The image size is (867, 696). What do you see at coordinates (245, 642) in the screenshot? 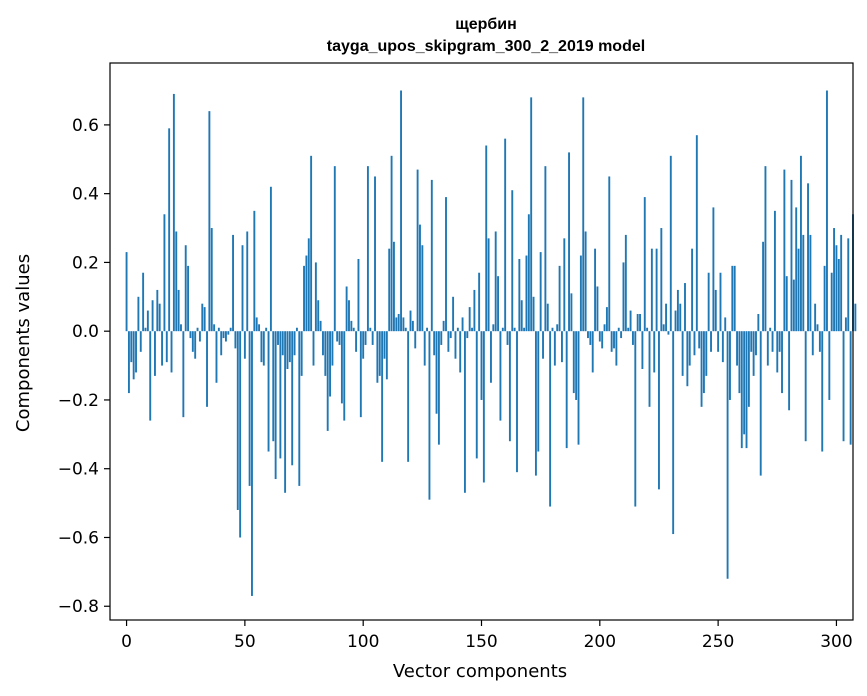
I see `x-tick-label: 50` at bounding box center [245, 642].